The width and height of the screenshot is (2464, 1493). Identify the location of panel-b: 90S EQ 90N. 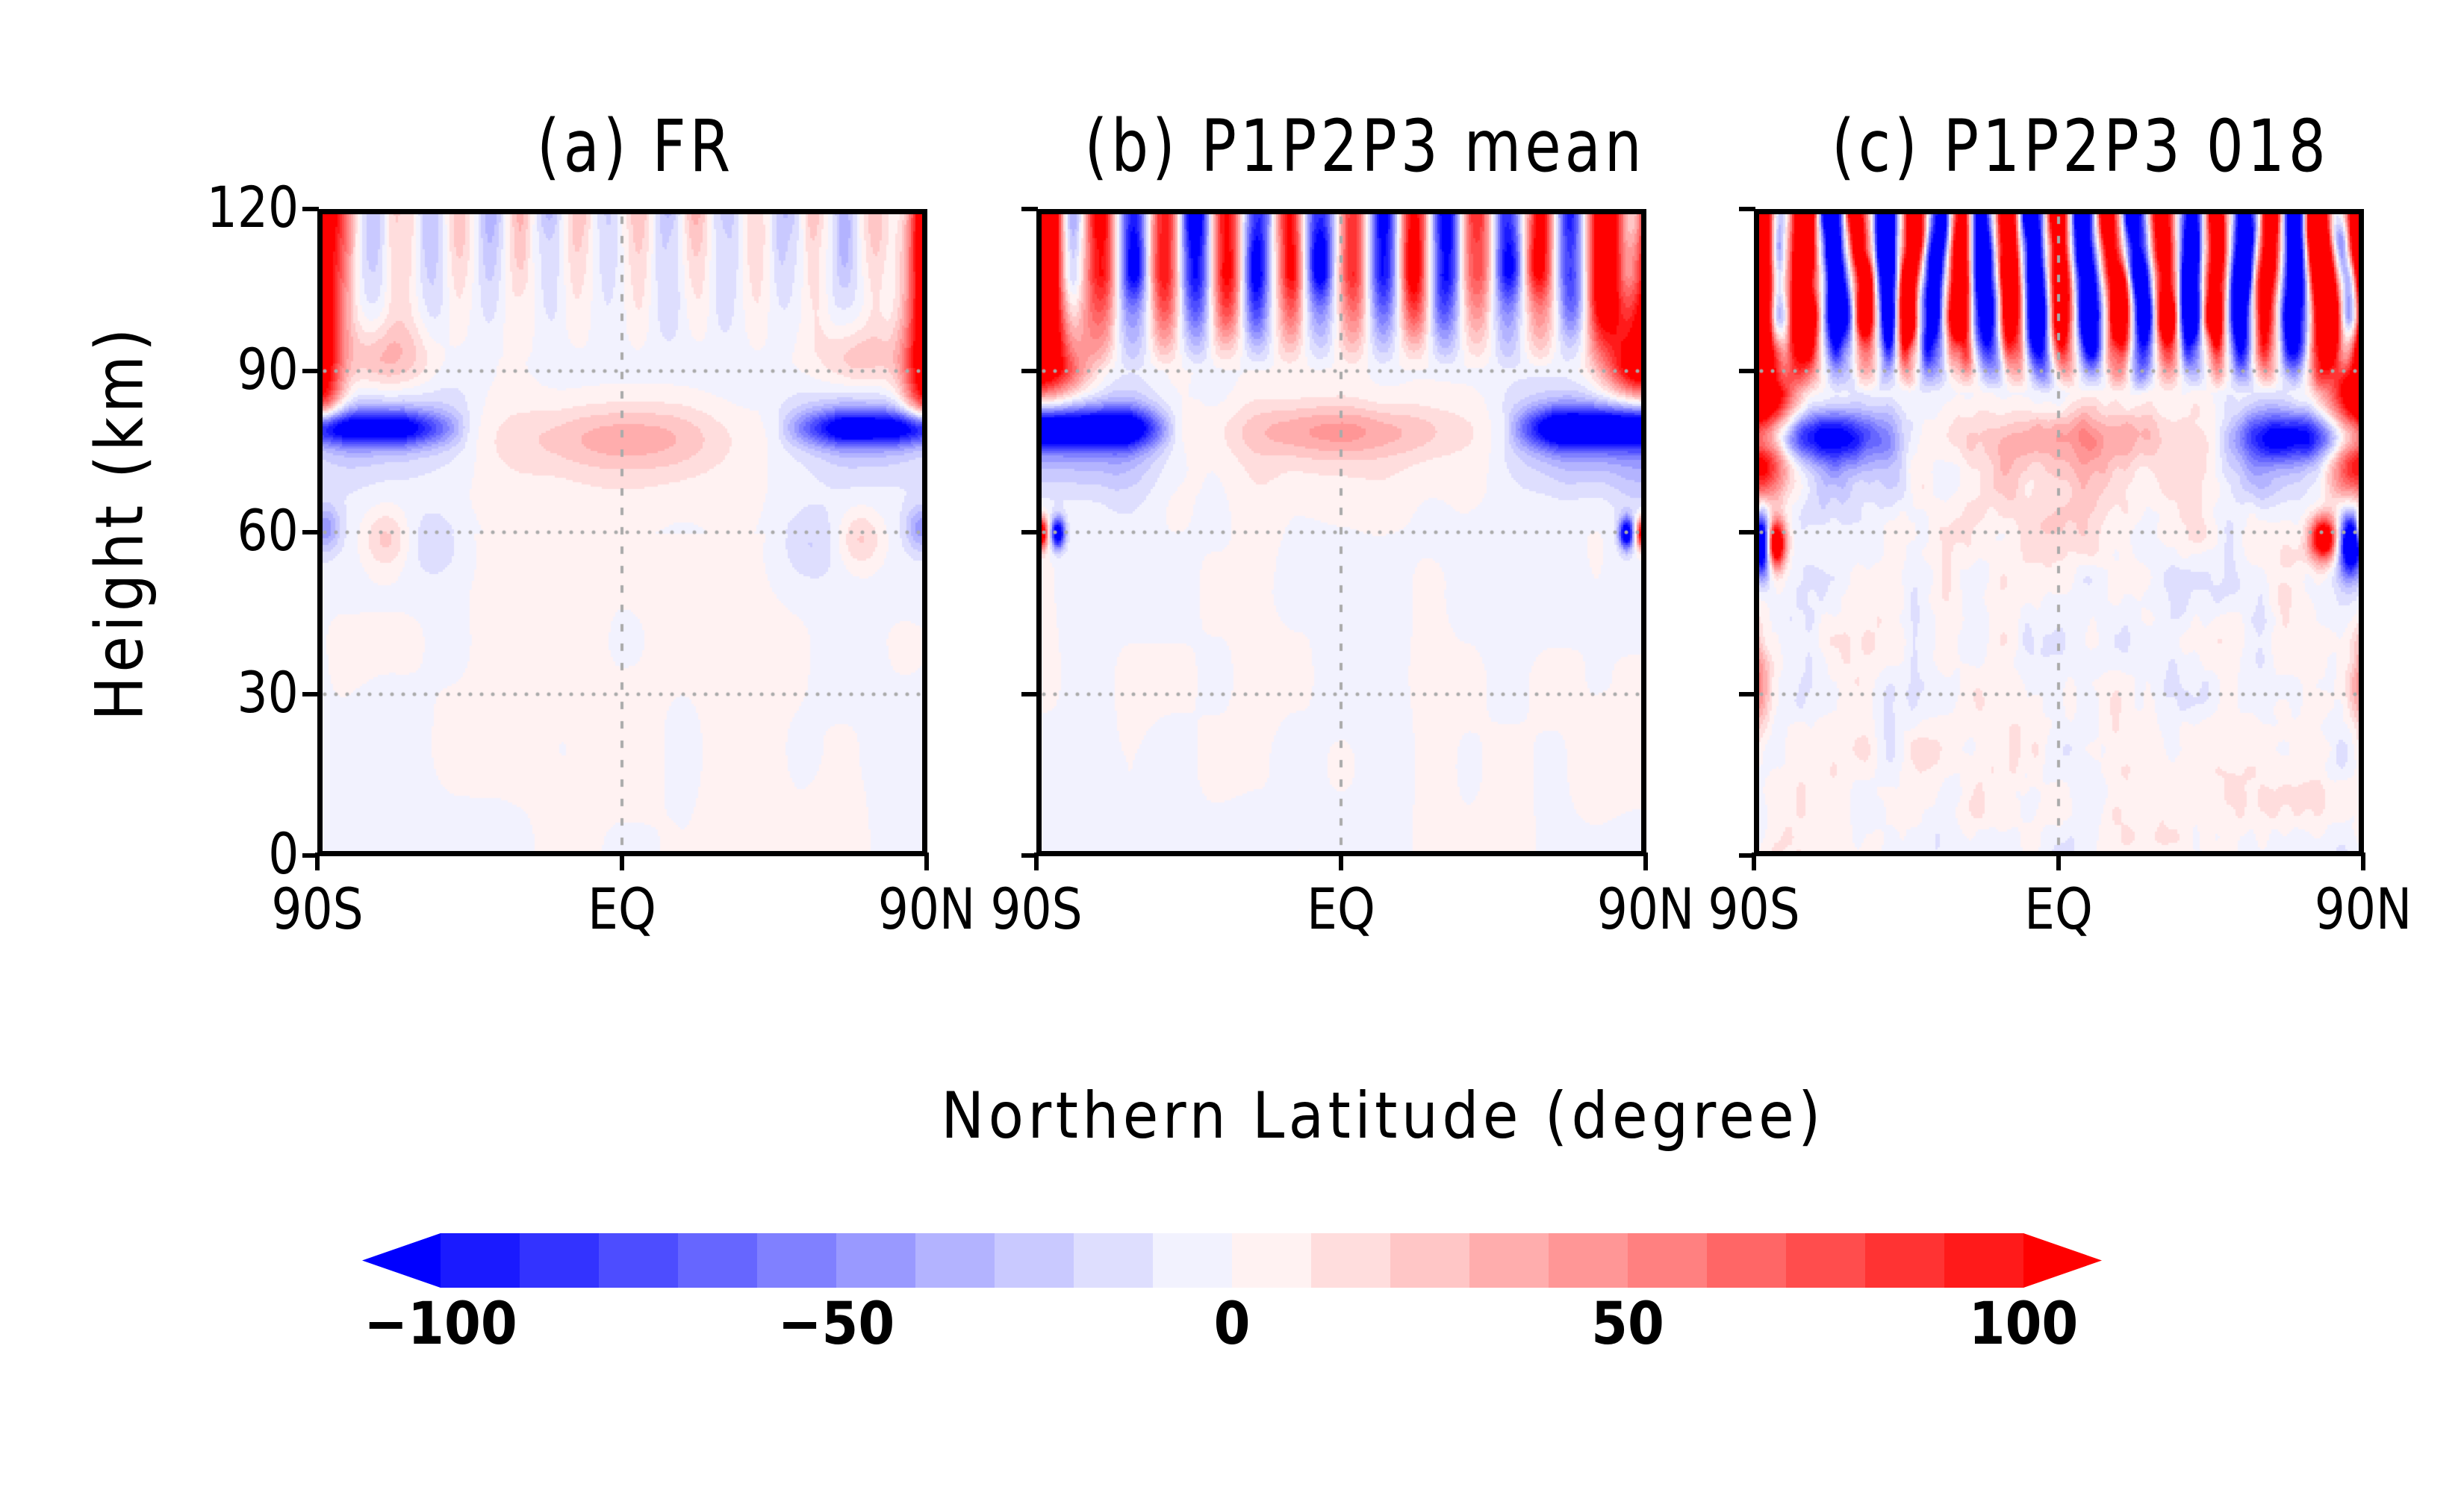
(1342, 573).